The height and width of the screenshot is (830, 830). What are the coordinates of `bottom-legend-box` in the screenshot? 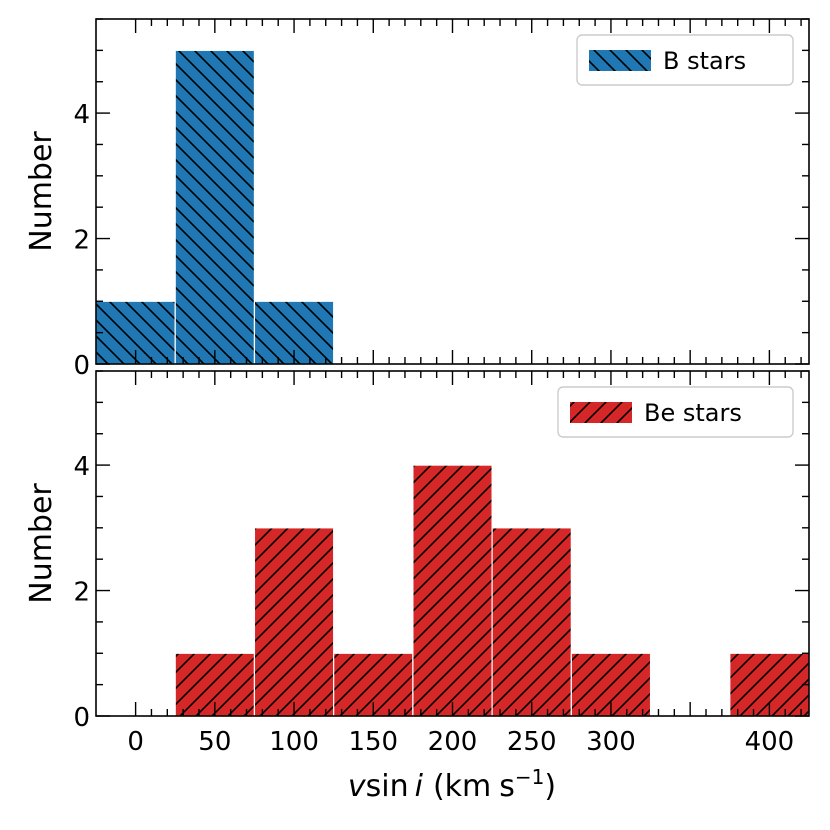 It's located at (675, 412).